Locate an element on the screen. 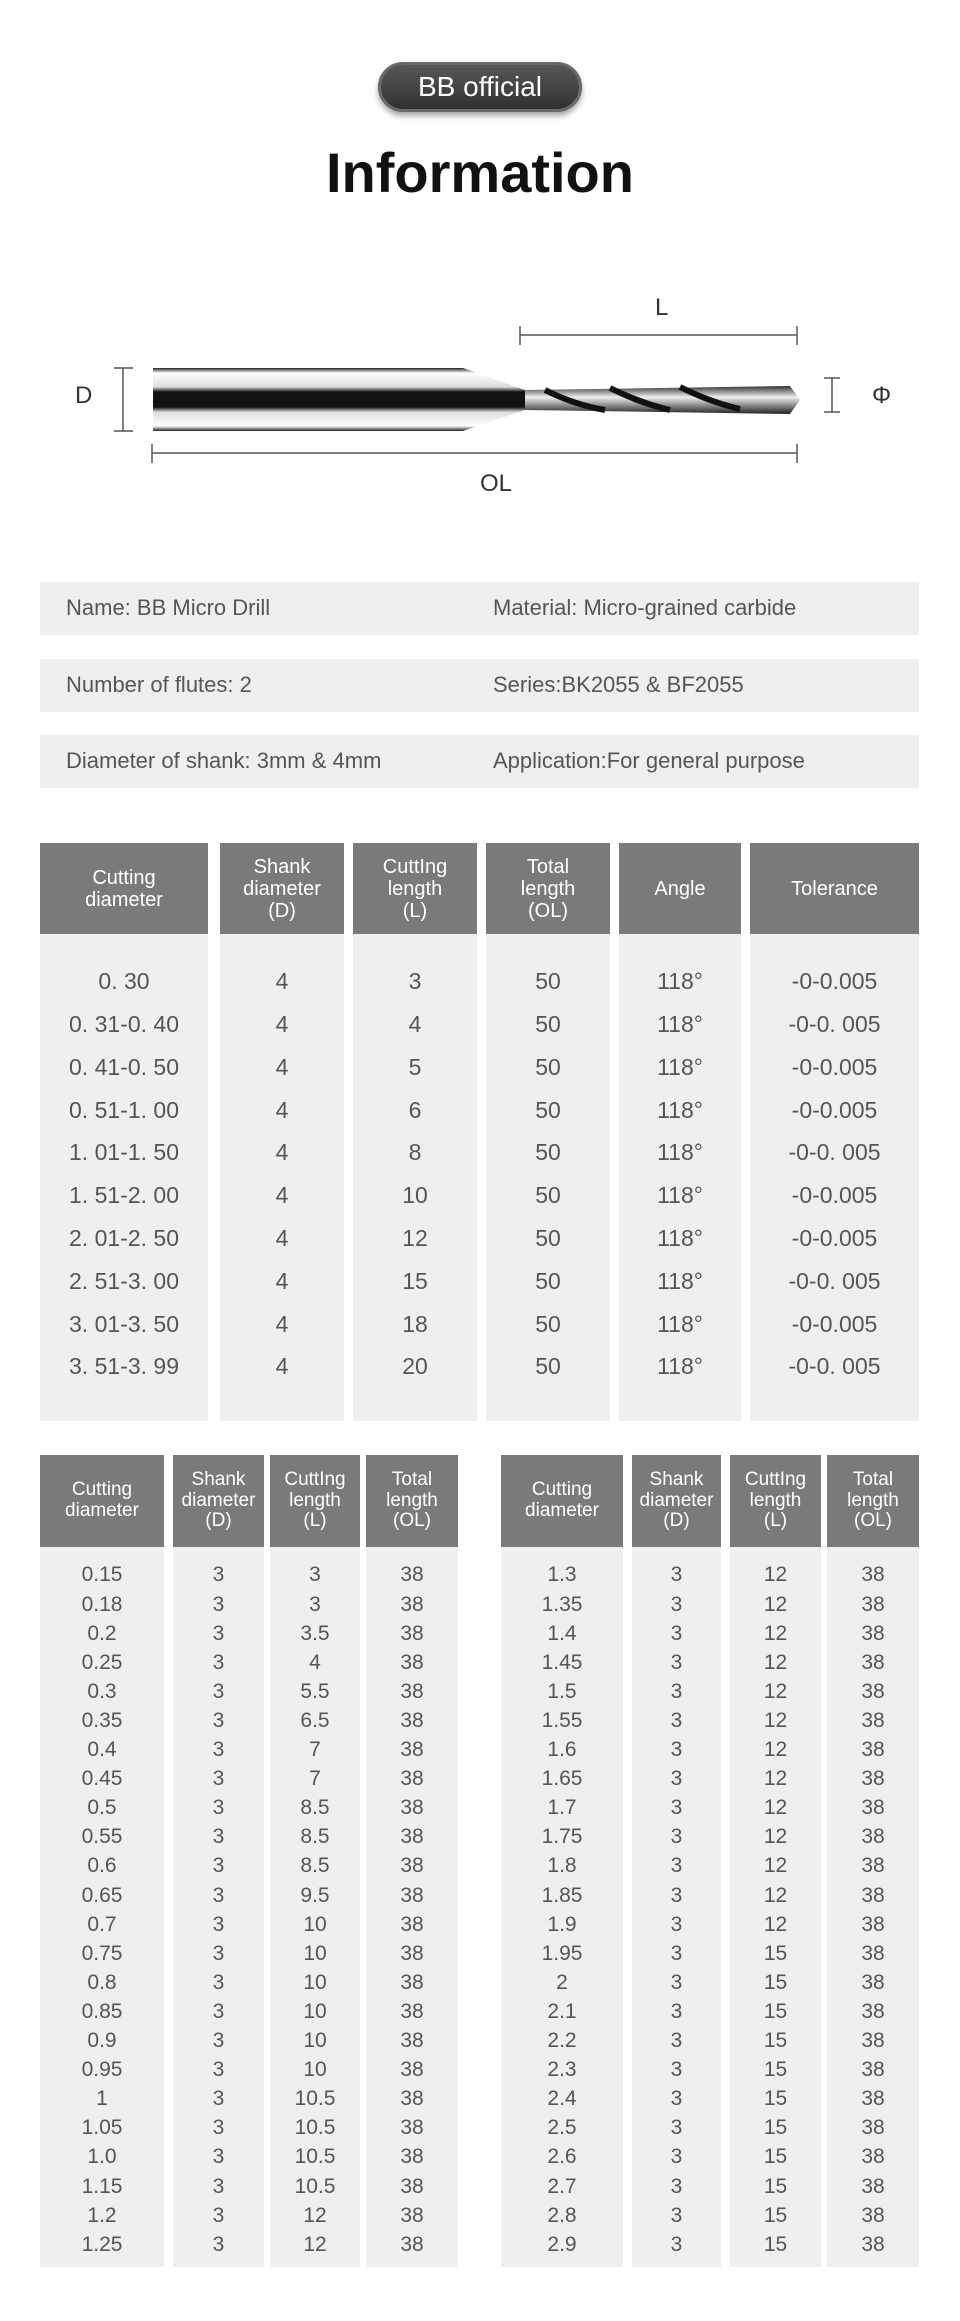 The width and height of the screenshot is (960, 2321). dimension-lines is located at coordinates (477, 394).